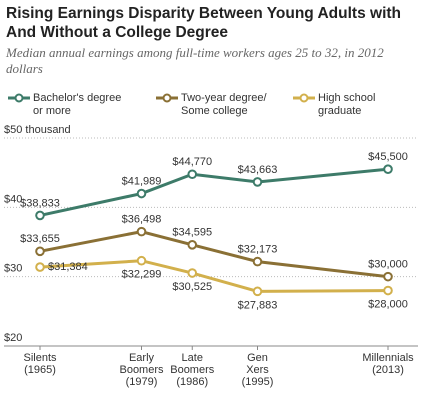  Describe the element at coordinates (224, 104) in the screenshot. I see `legend-label: Two-year degree/ Some college` at that location.